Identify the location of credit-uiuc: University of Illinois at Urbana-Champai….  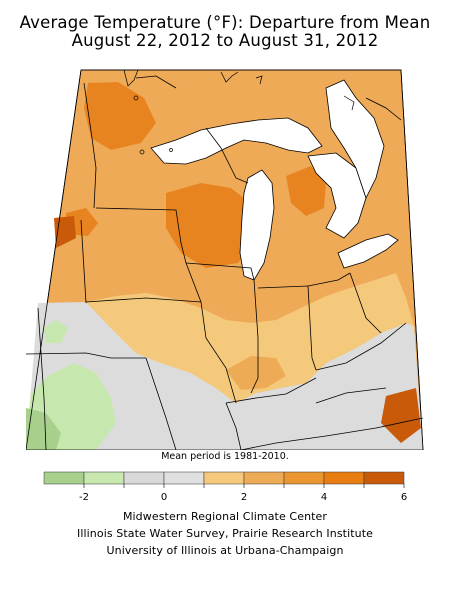
(225, 550).